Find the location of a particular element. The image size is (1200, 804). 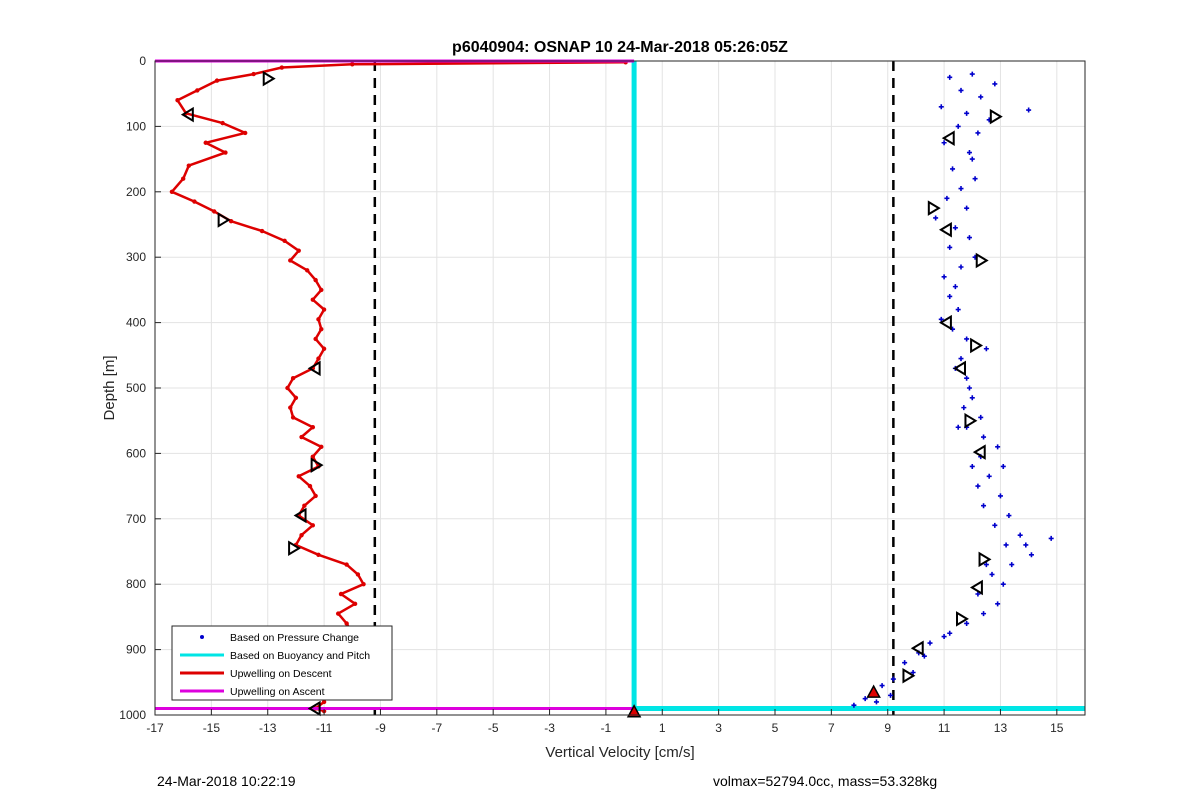

y-tick-label: 600 is located at coordinates (136, 453).